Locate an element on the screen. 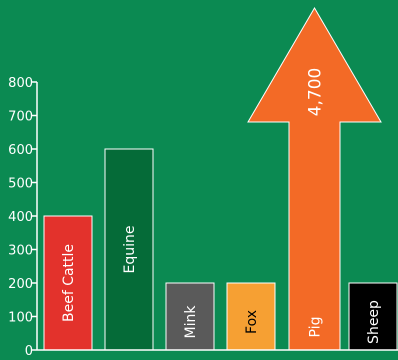  y-tick-label: 400 is located at coordinates (20, 217).